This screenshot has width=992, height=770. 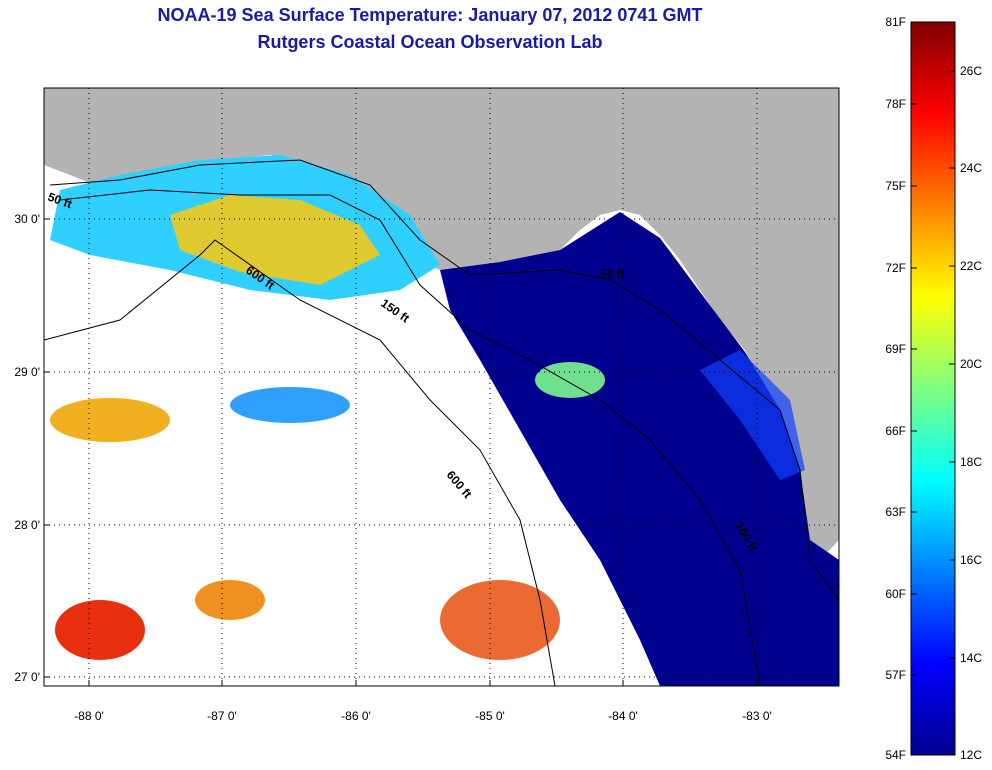 What do you see at coordinates (290, 405) in the screenshot?
I see `cool-patch-center` at bounding box center [290, 405].